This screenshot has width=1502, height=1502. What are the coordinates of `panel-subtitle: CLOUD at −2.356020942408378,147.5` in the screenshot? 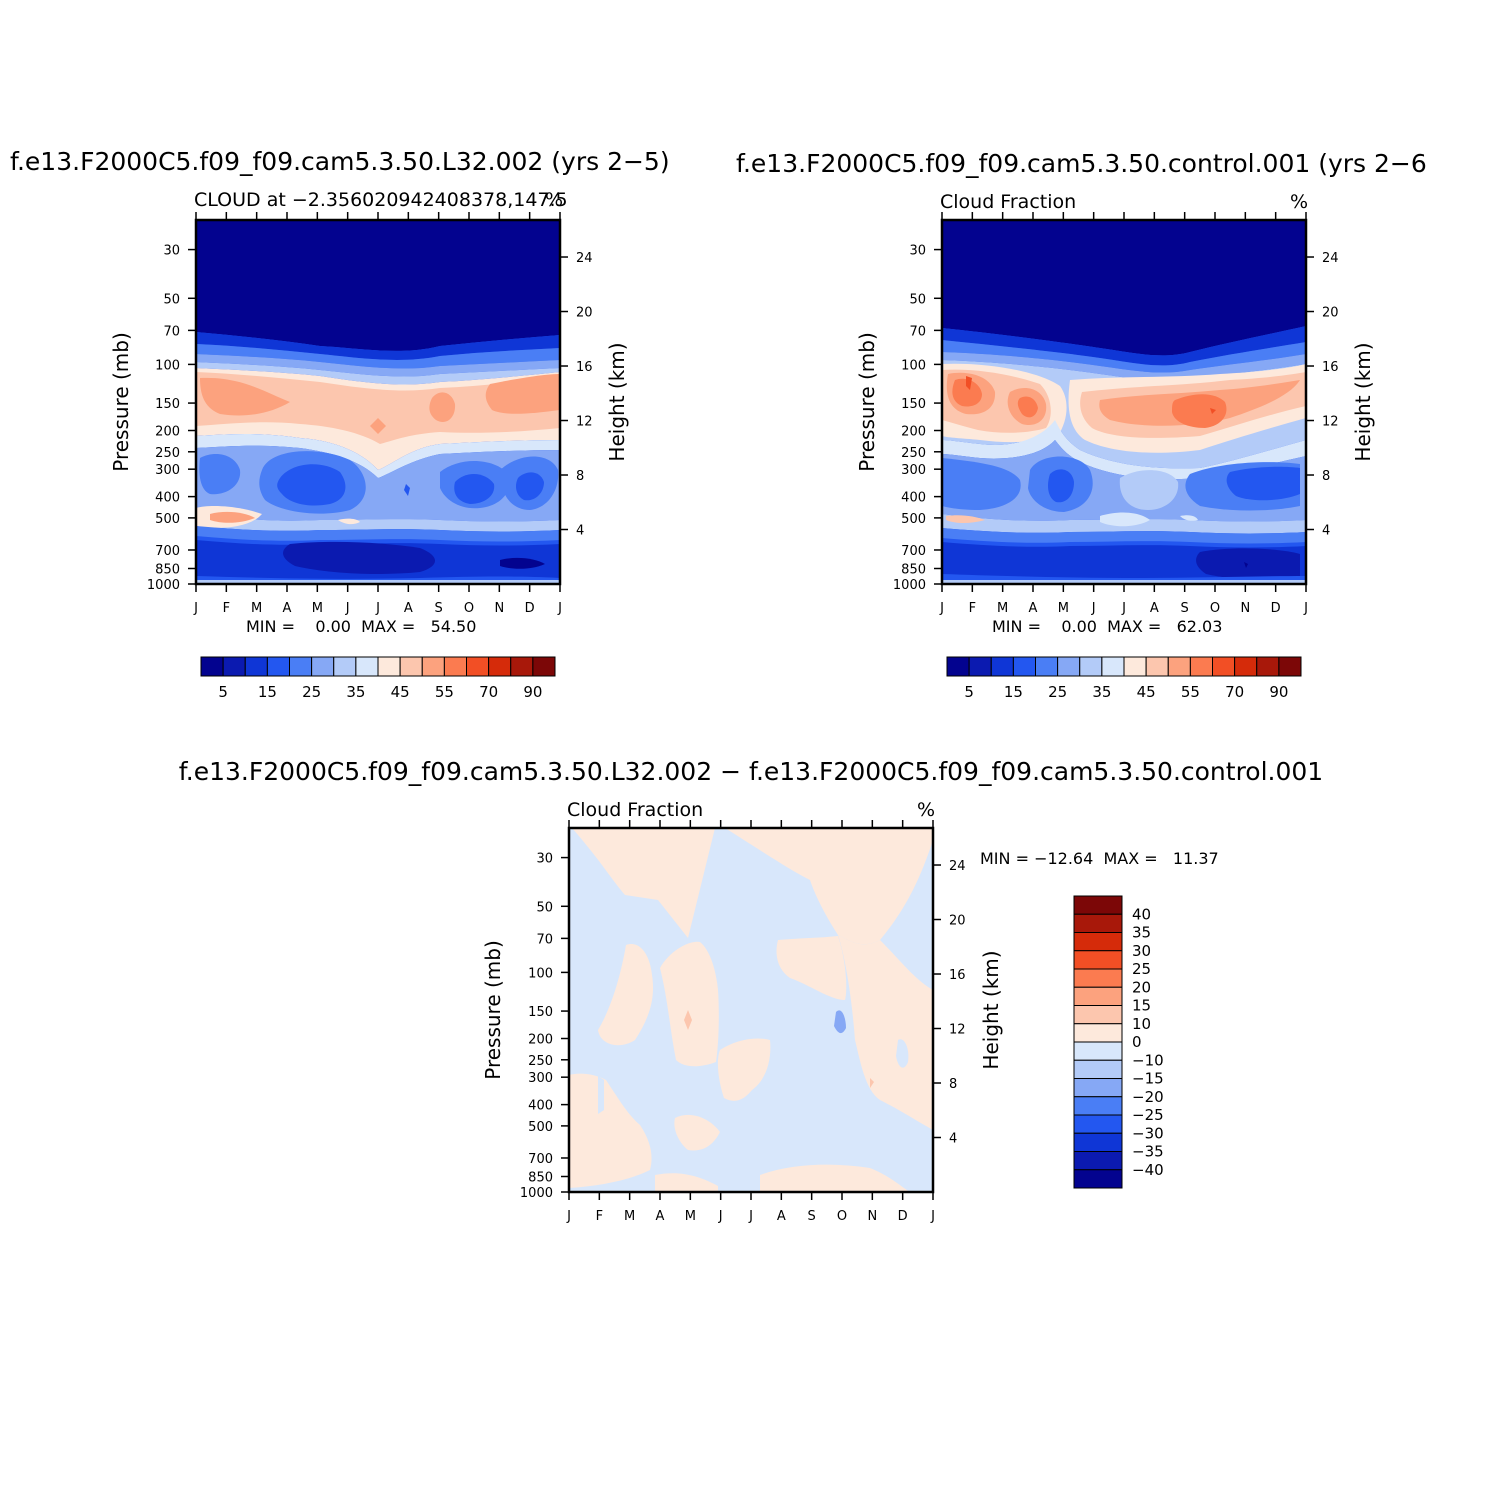 It's located at (381, 200).